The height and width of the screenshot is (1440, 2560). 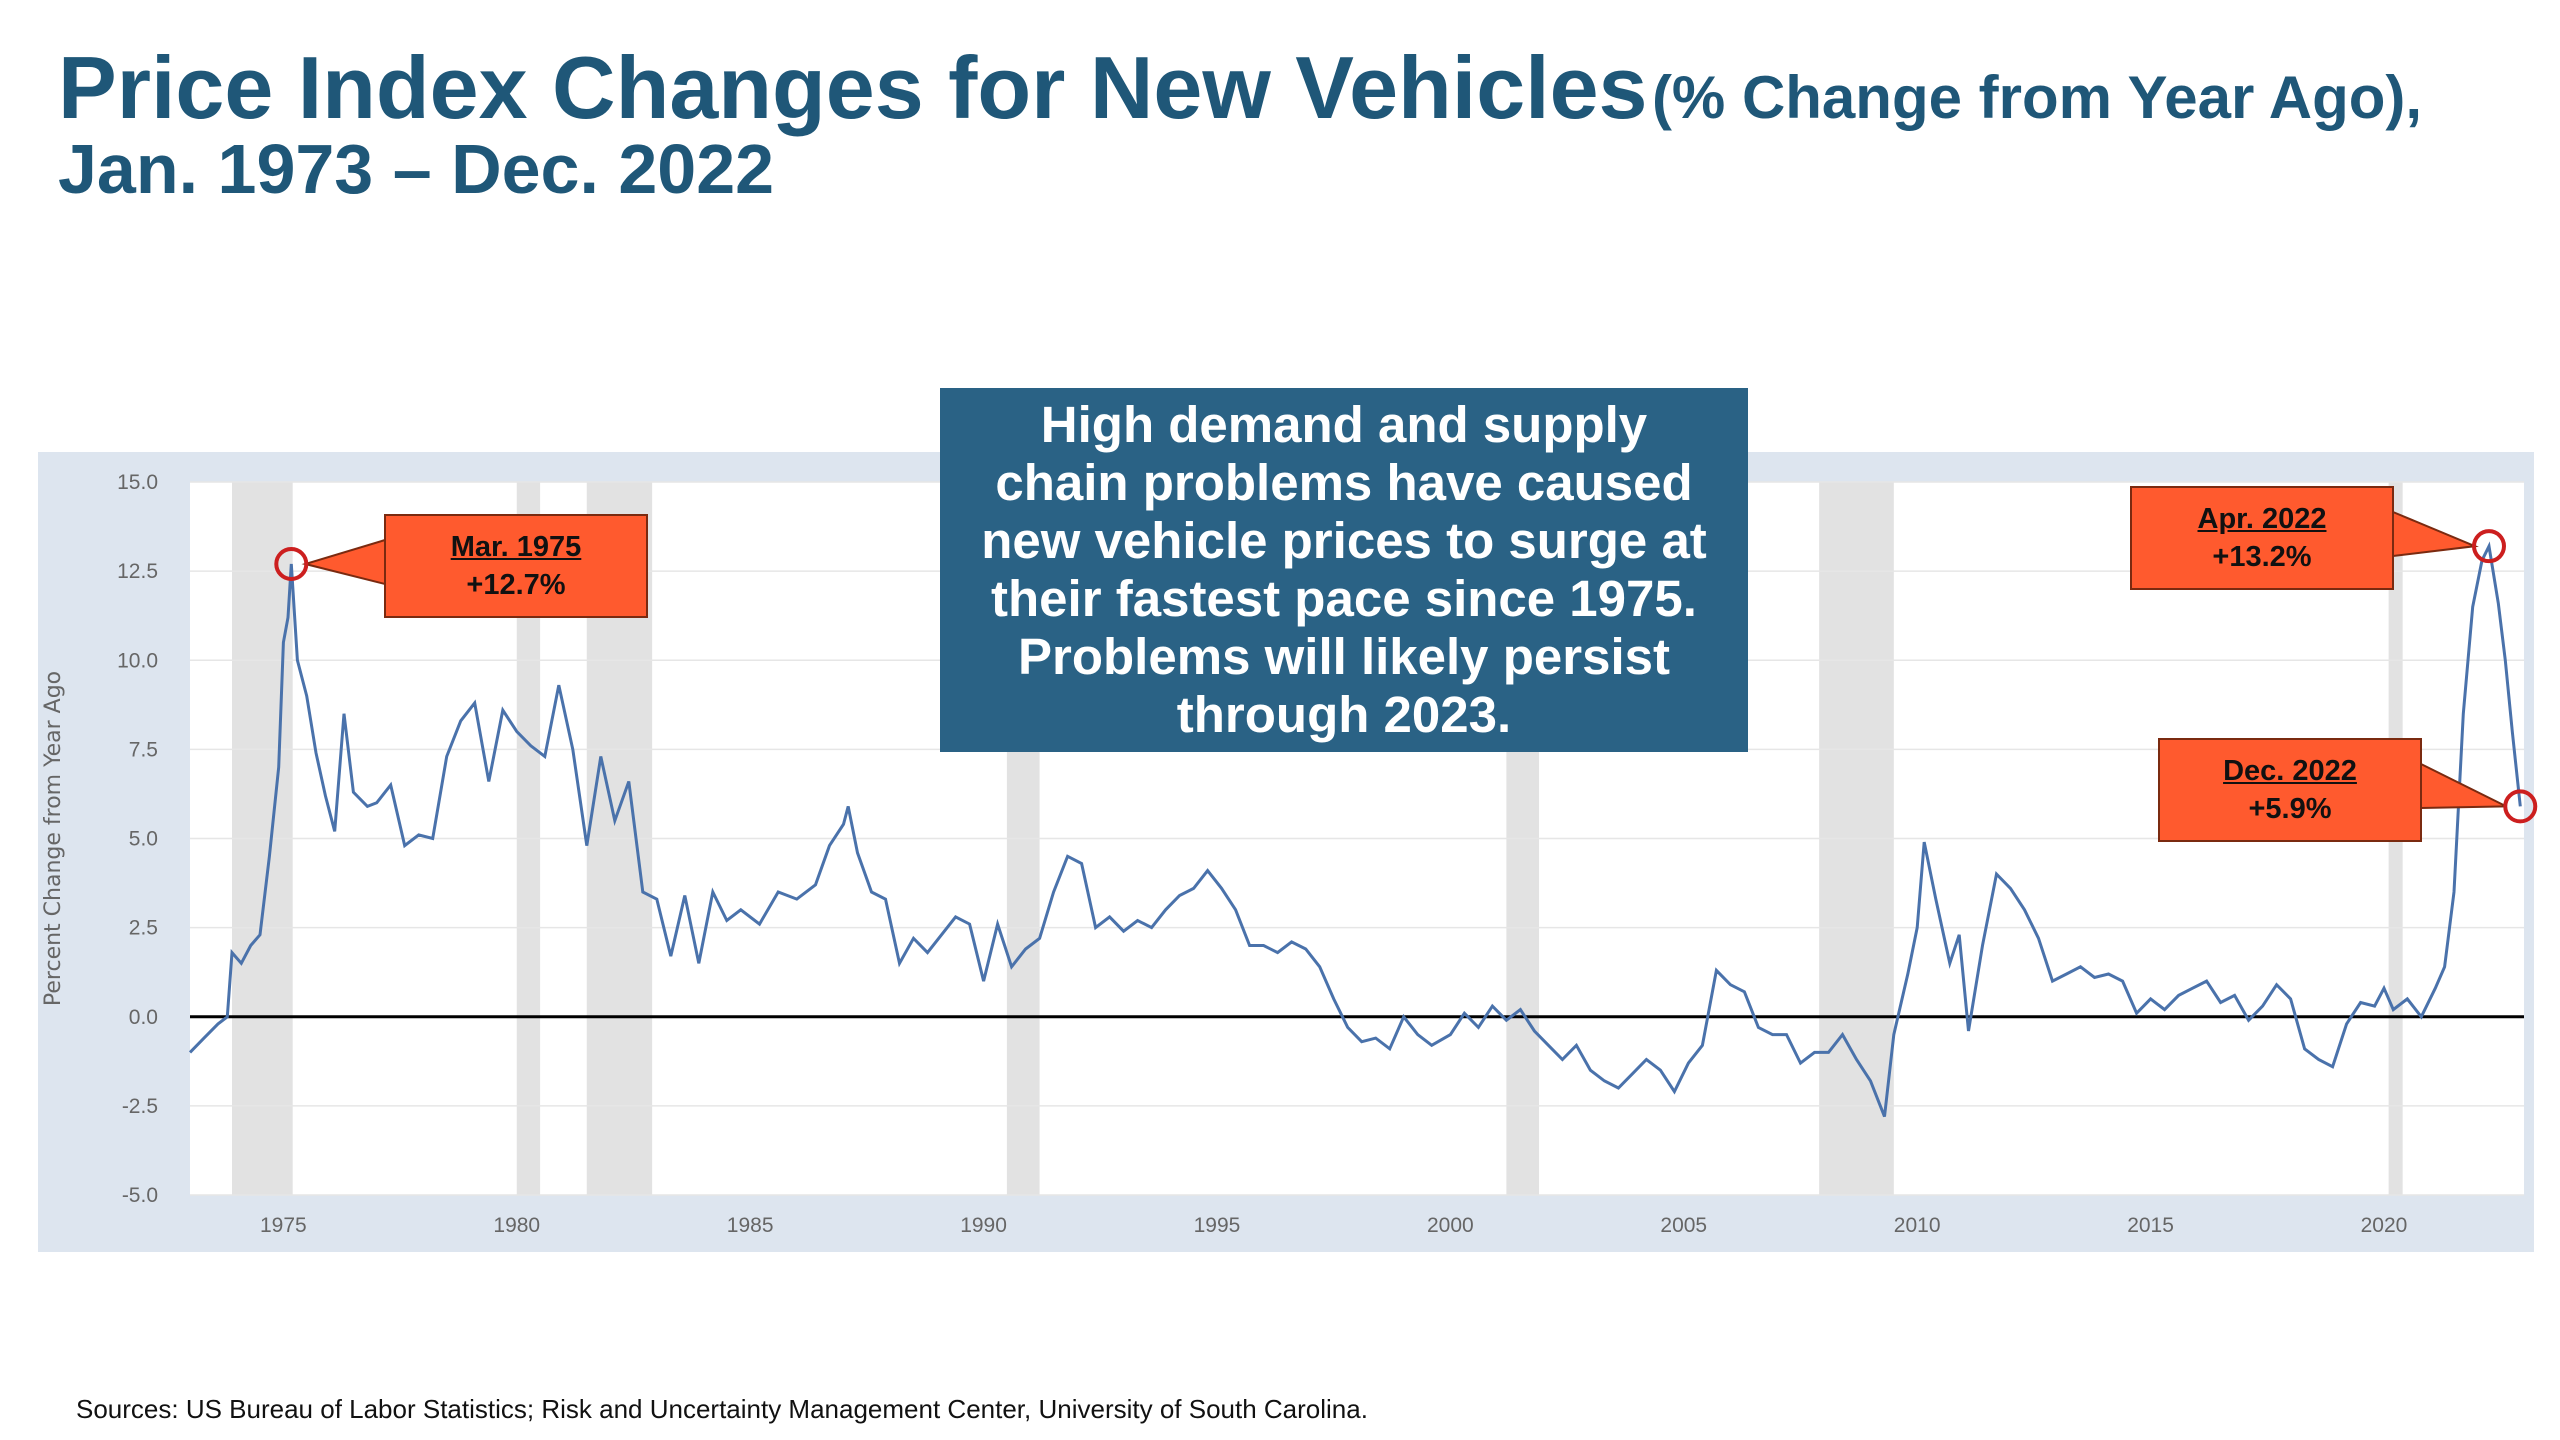 I want to click on y-tick-label: -2.5, so click(x=140, y=1106).